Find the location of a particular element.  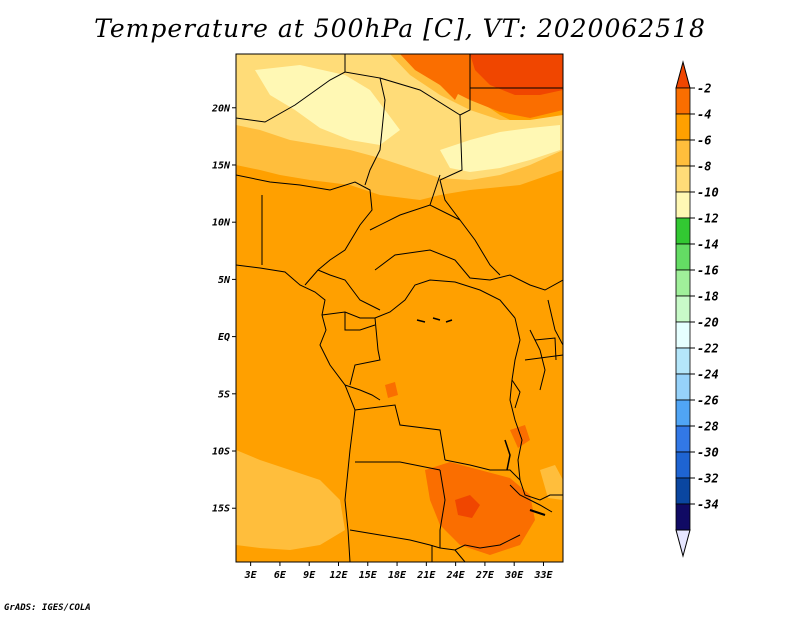

longitude-axis: 3E 6E 9E 12E 15E 18E 21E 24E 27E 30E 33E is located at coordinates (398, 571).